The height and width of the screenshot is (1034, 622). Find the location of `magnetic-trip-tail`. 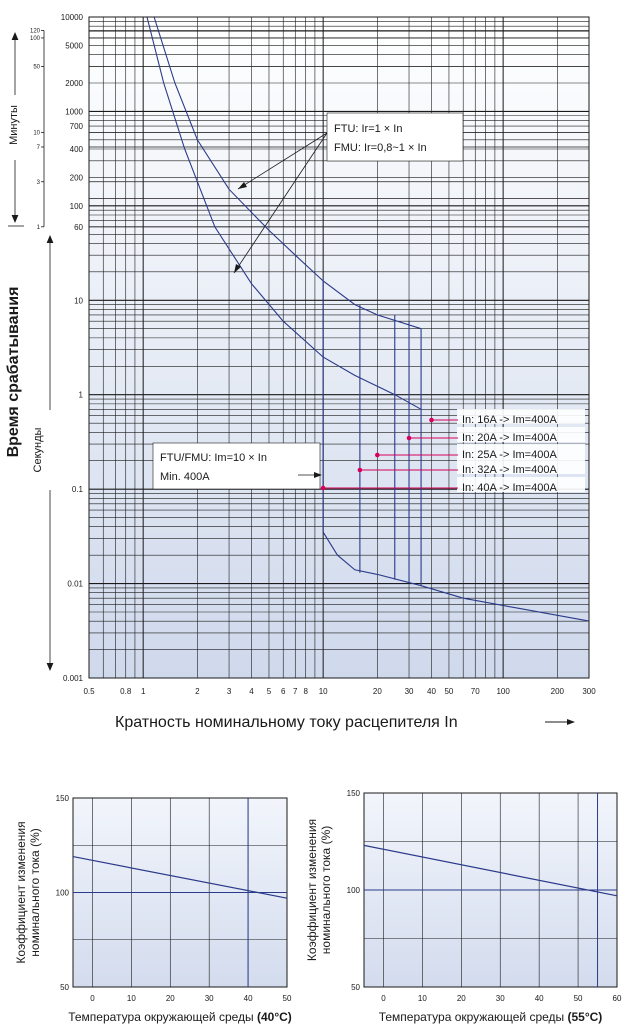

magnetic-trip-tail is located at coordinates (456, 576).